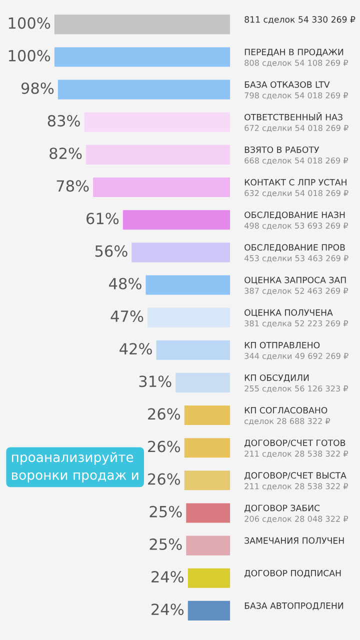 This screenshot has width=360, height=640. I want to click on data-label: 98%, so click(37, 88).